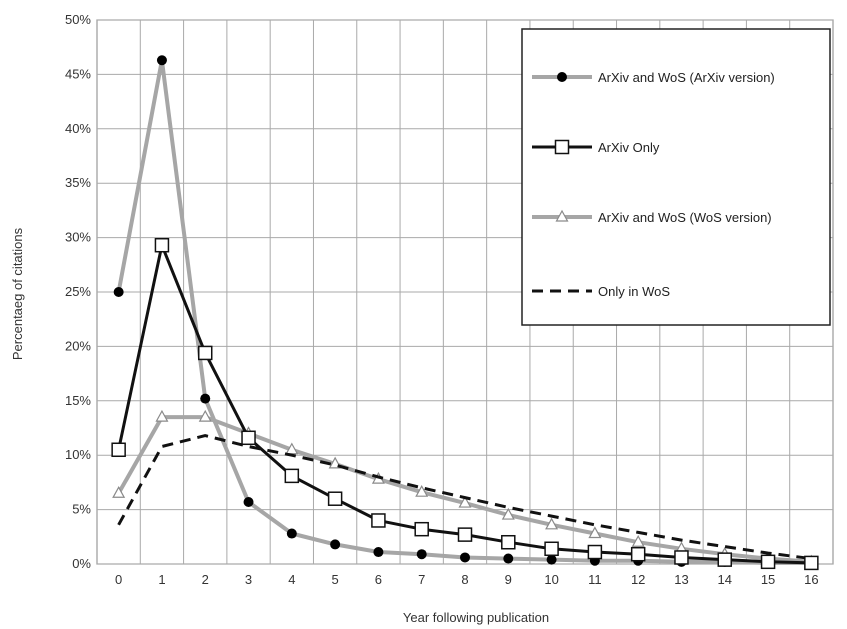  Describe the element at coordinates (768, 579) in the screenshot. I see `x-tick-label: 15` at that location.